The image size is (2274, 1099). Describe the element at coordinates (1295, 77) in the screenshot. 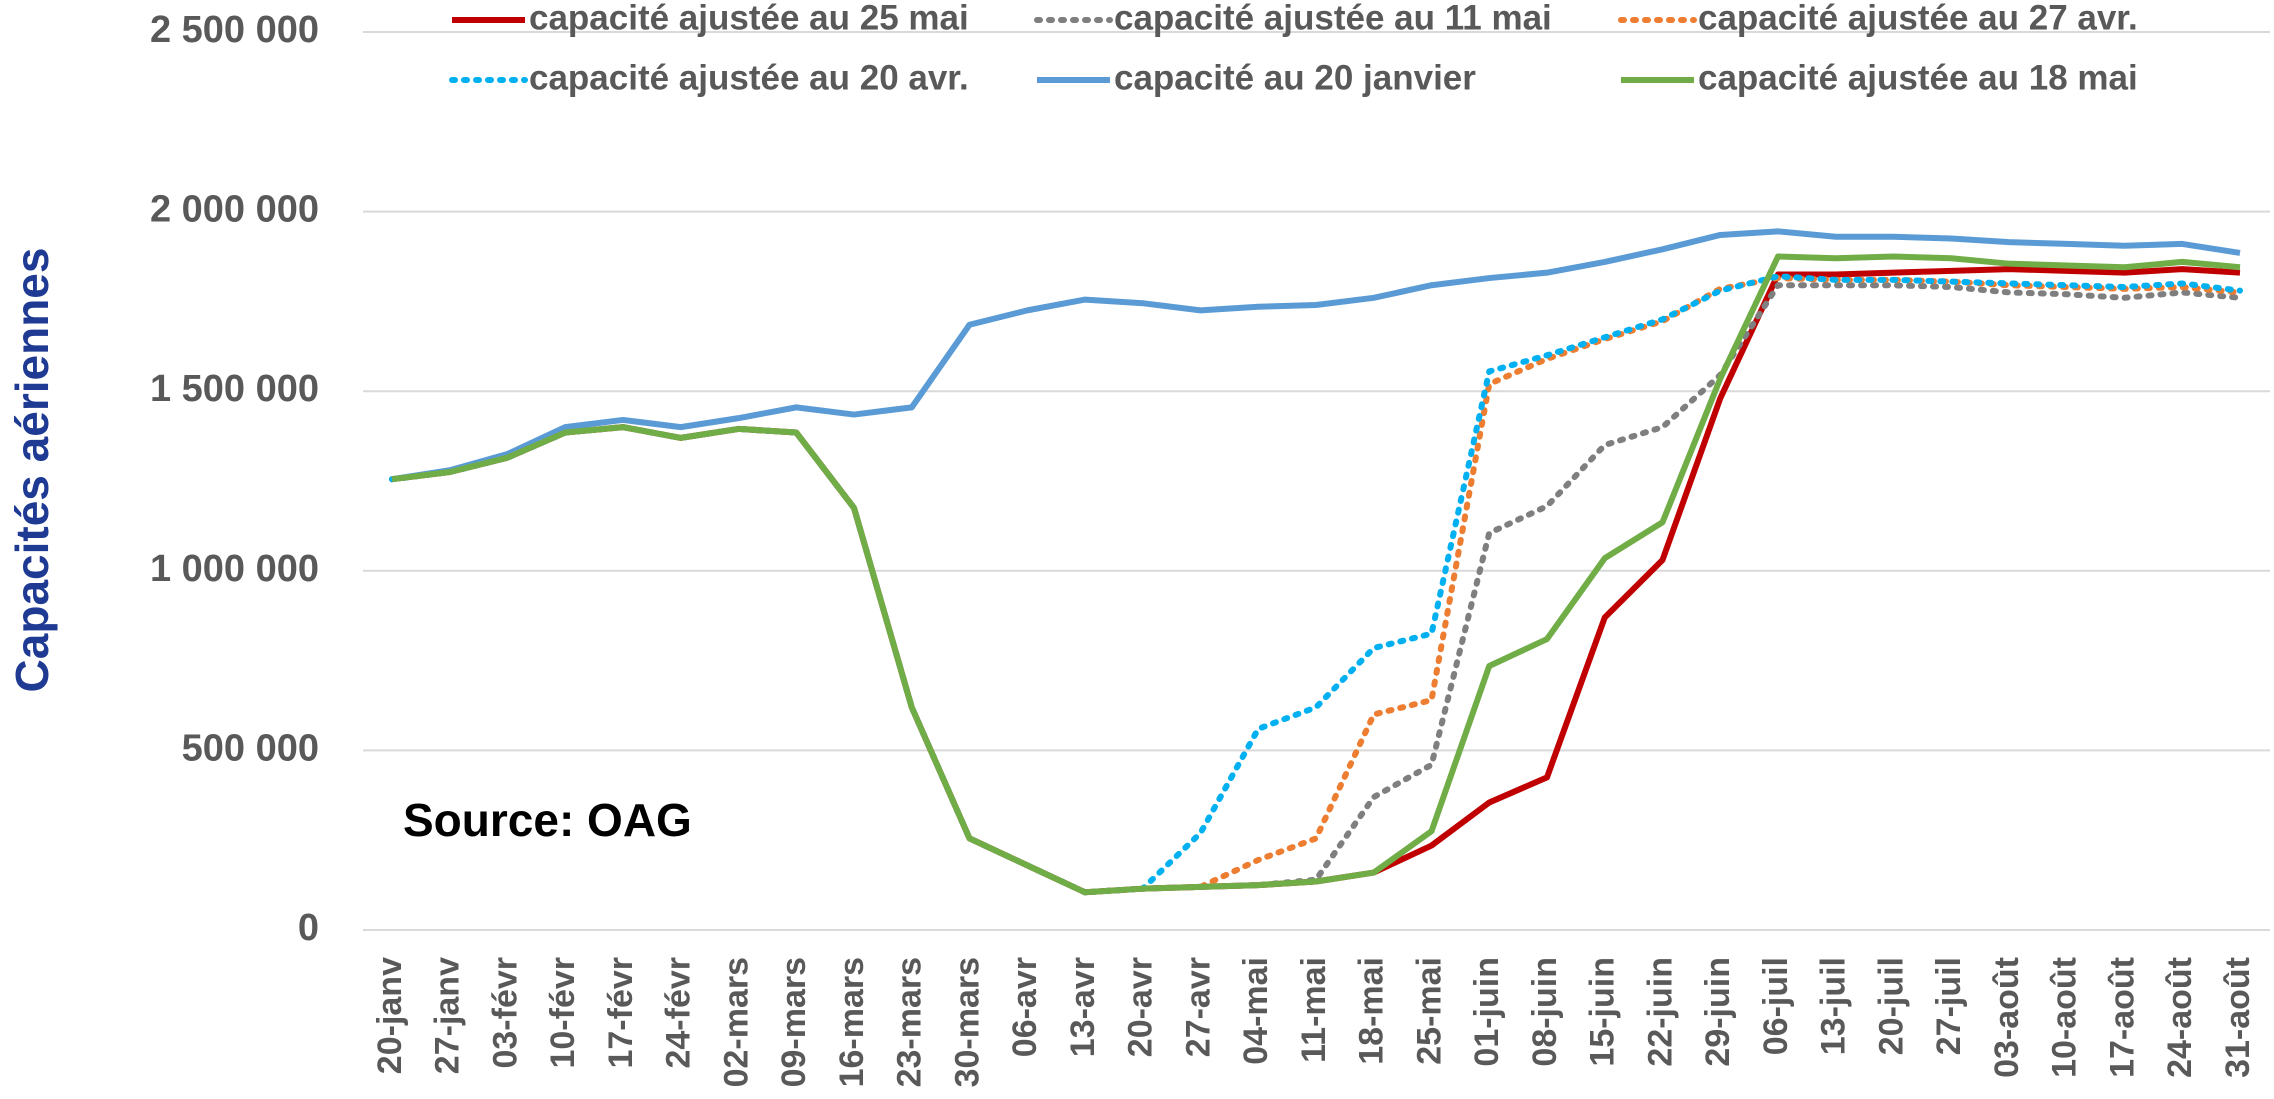

I see `legend-label: capacité au 20 janvier` at that location.